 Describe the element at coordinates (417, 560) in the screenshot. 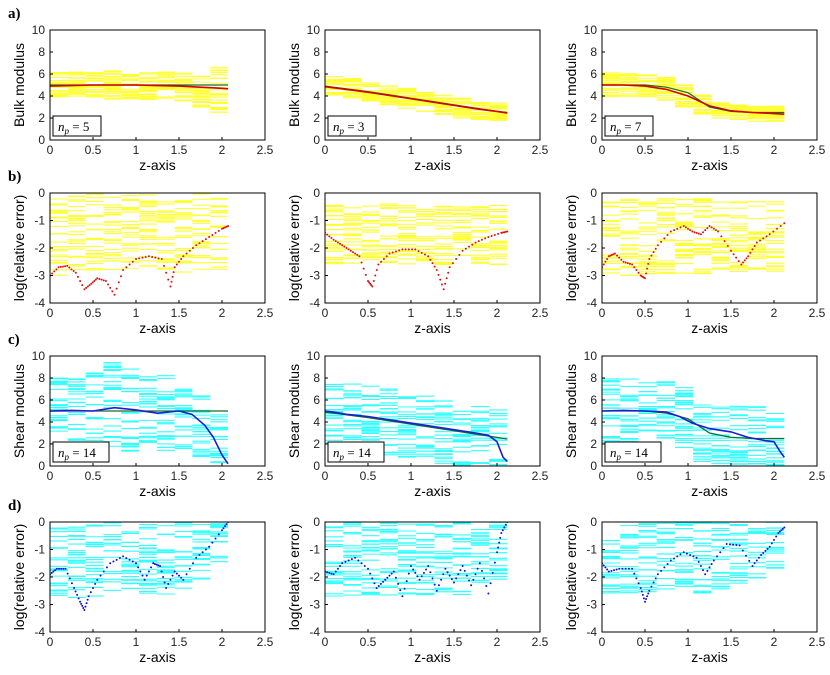

I see `plot-area` at that location.